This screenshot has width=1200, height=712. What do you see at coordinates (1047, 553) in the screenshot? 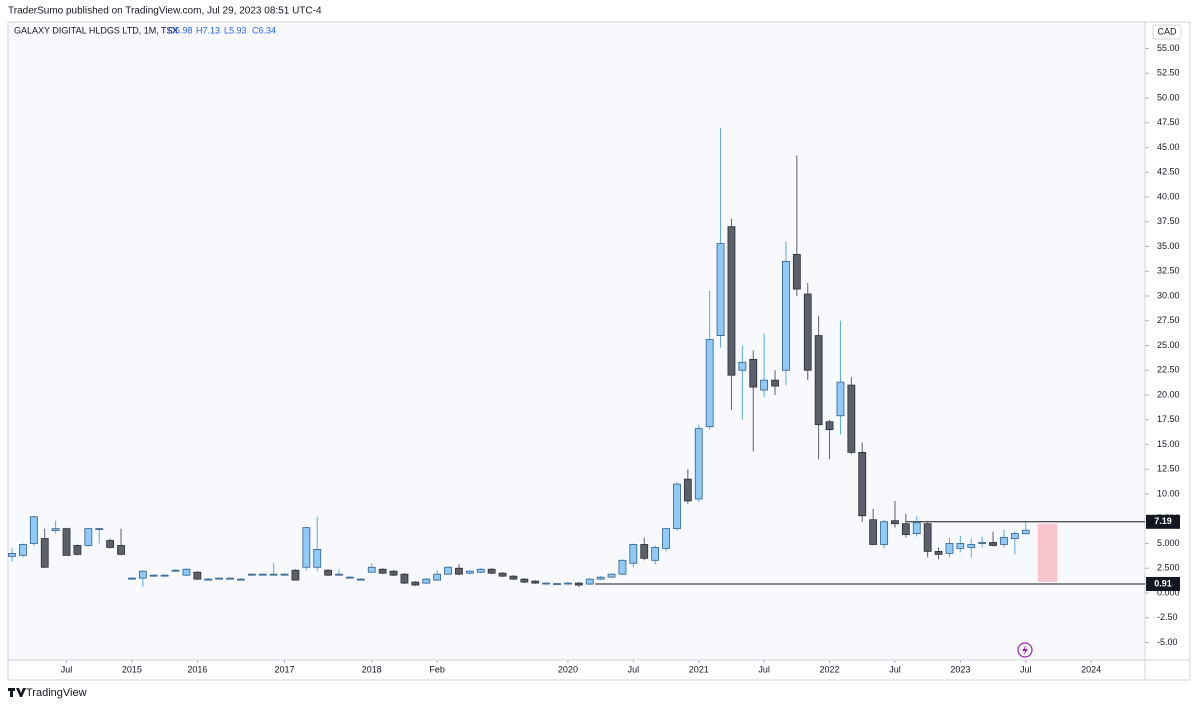
I see `range-box` at bounding box center [1047, 553].